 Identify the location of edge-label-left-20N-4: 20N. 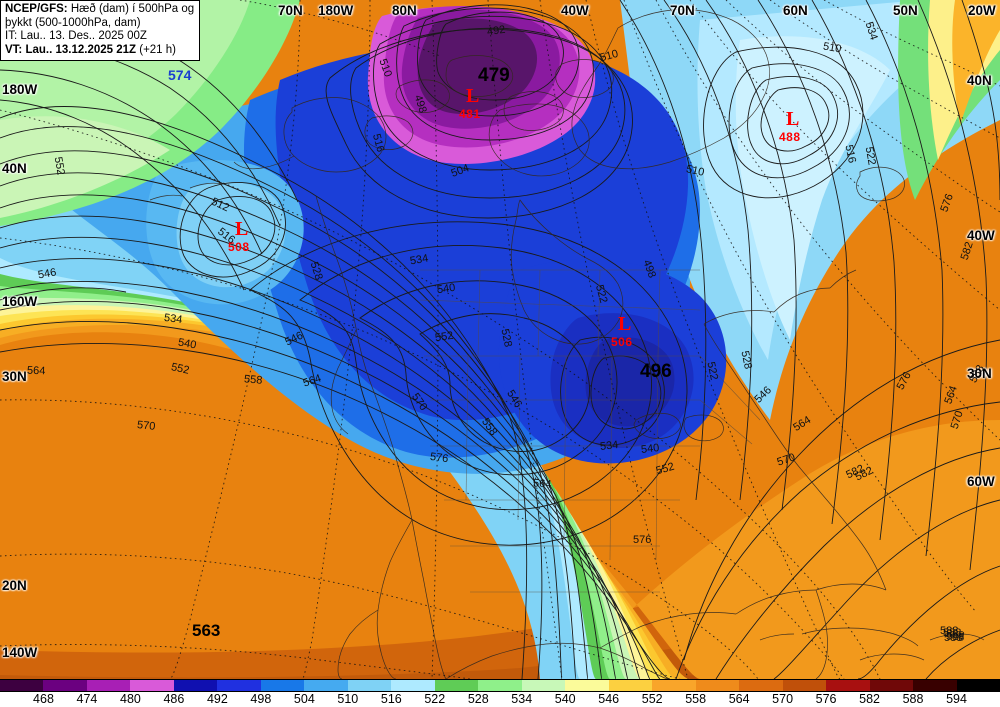
(14, 585).